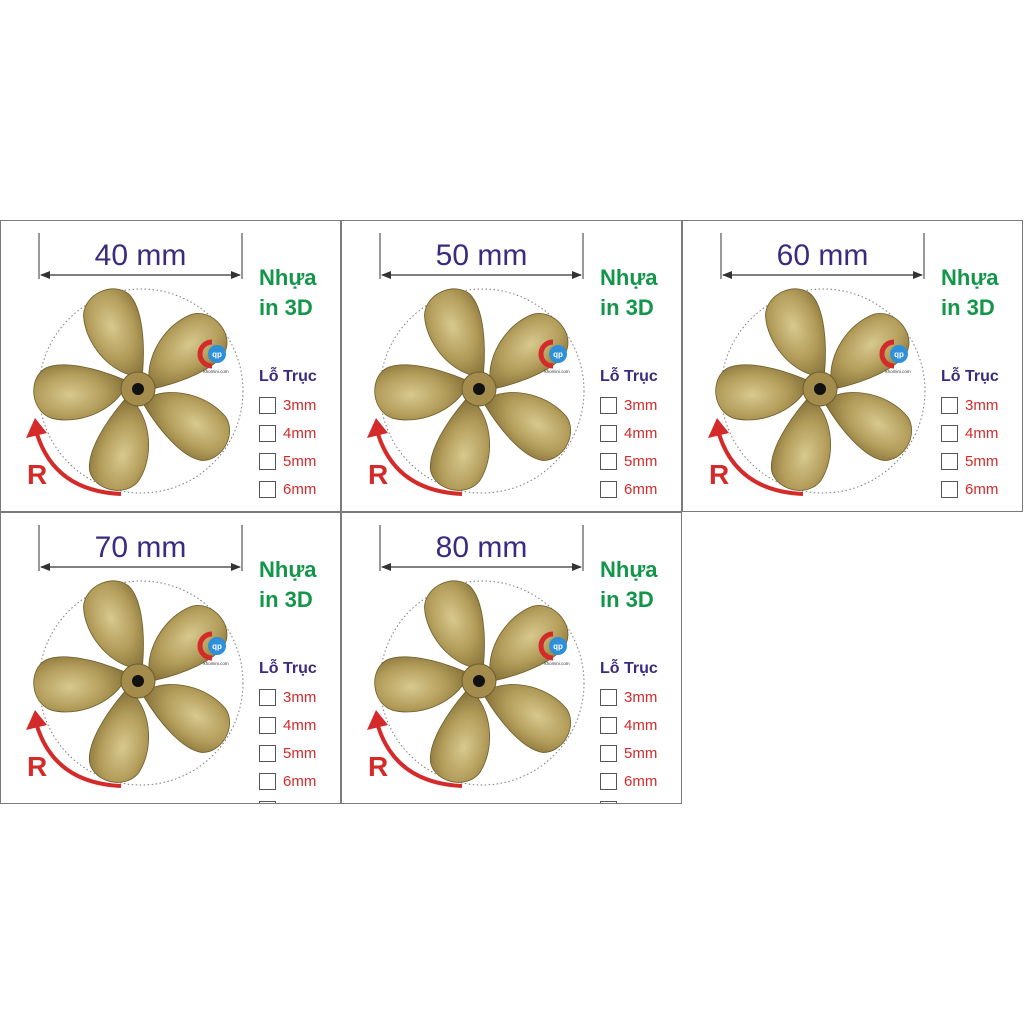 The image size is (1024, 1024). I want to click on dimension-label: 80 mm, so click(481, 547).